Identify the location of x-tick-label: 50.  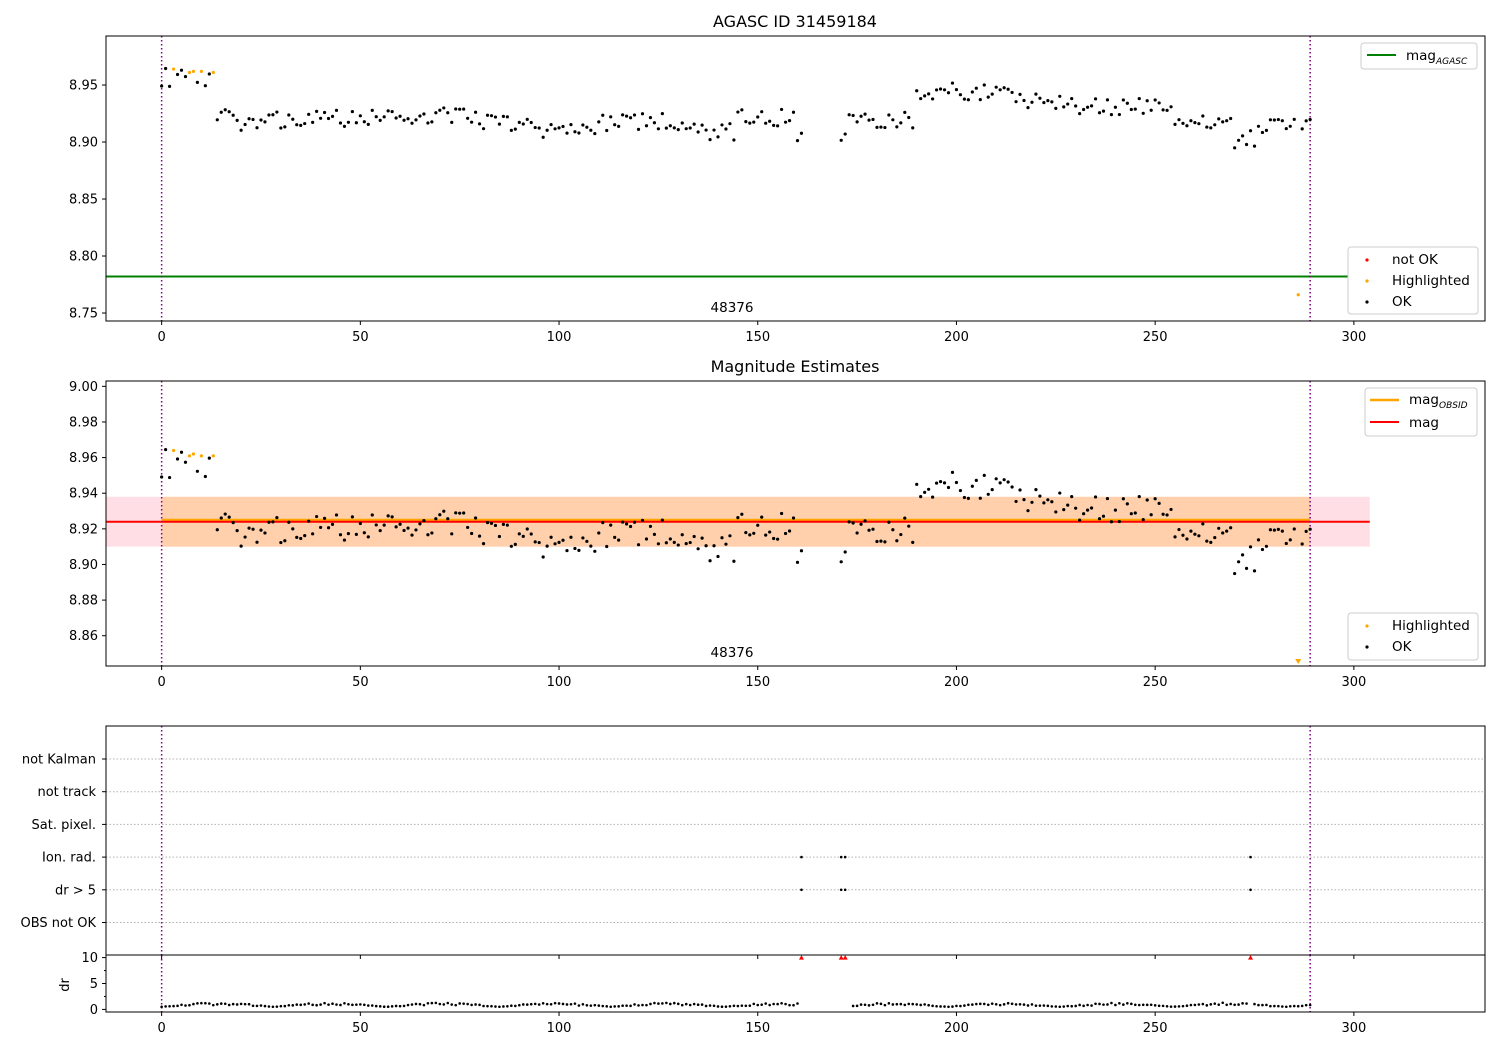
(360, 682).